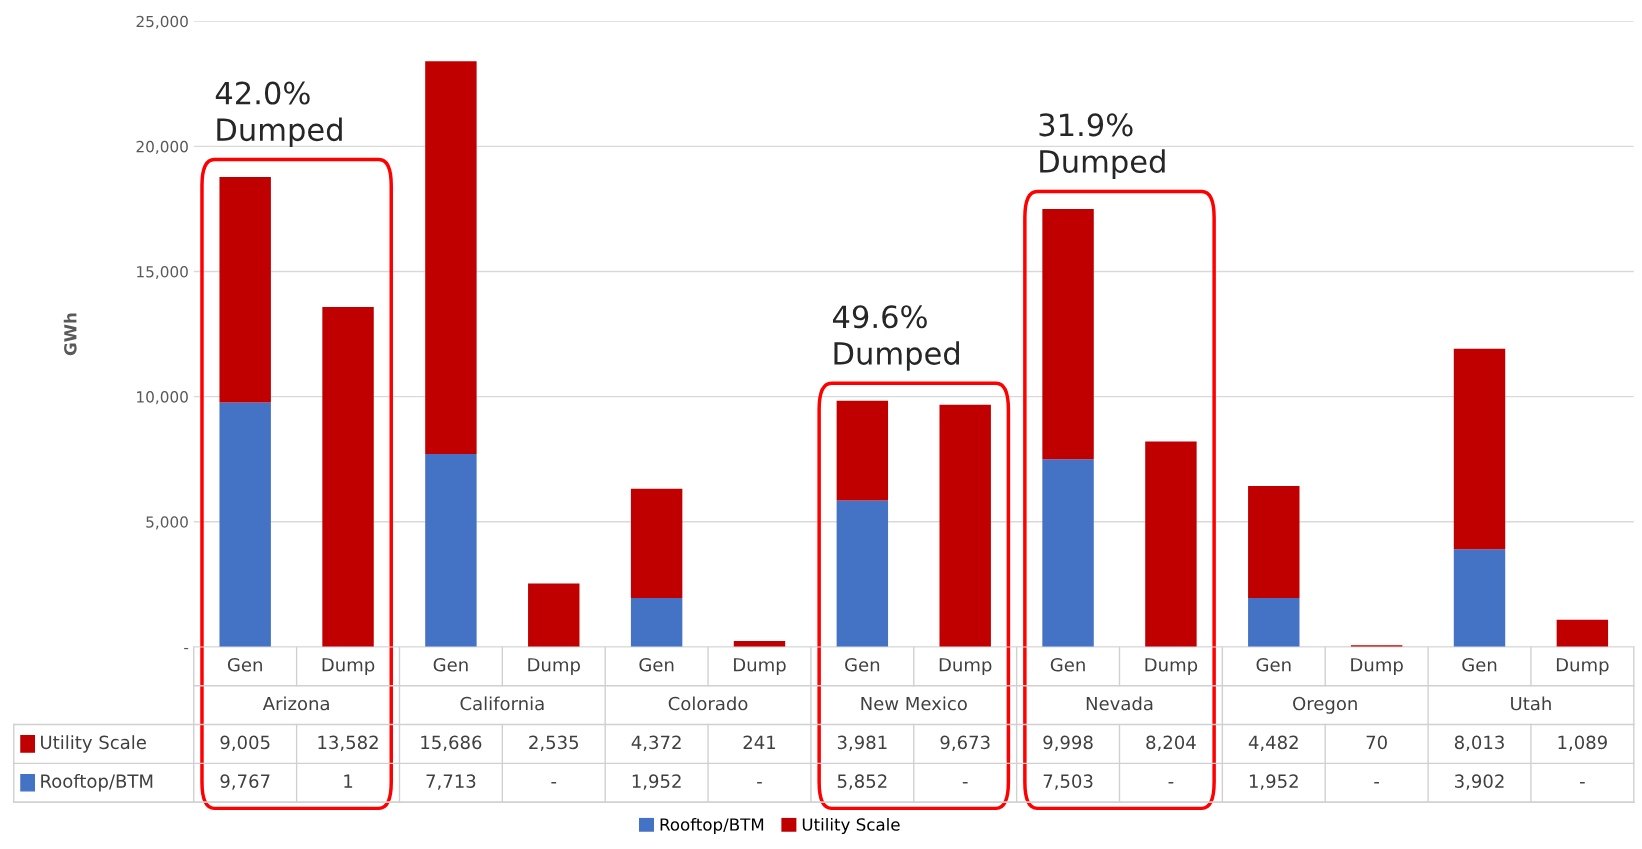  I want to click on data-label: 7,503, so click(1068, 782).